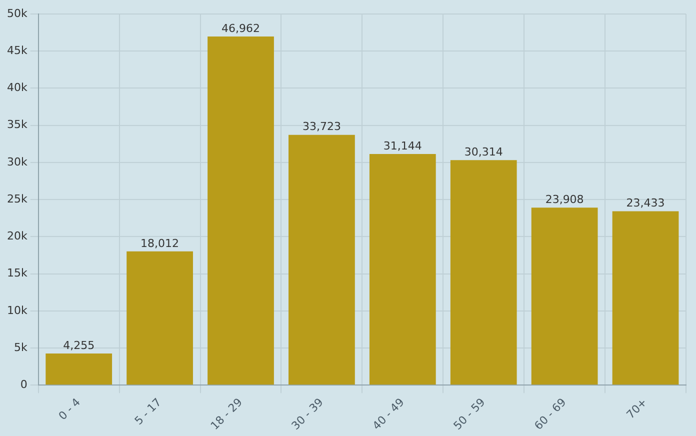  What do you see at coordinates (17, 50) in the screenshot?
I see `y-tick-label: 45k` at bounding box center [17, 50].